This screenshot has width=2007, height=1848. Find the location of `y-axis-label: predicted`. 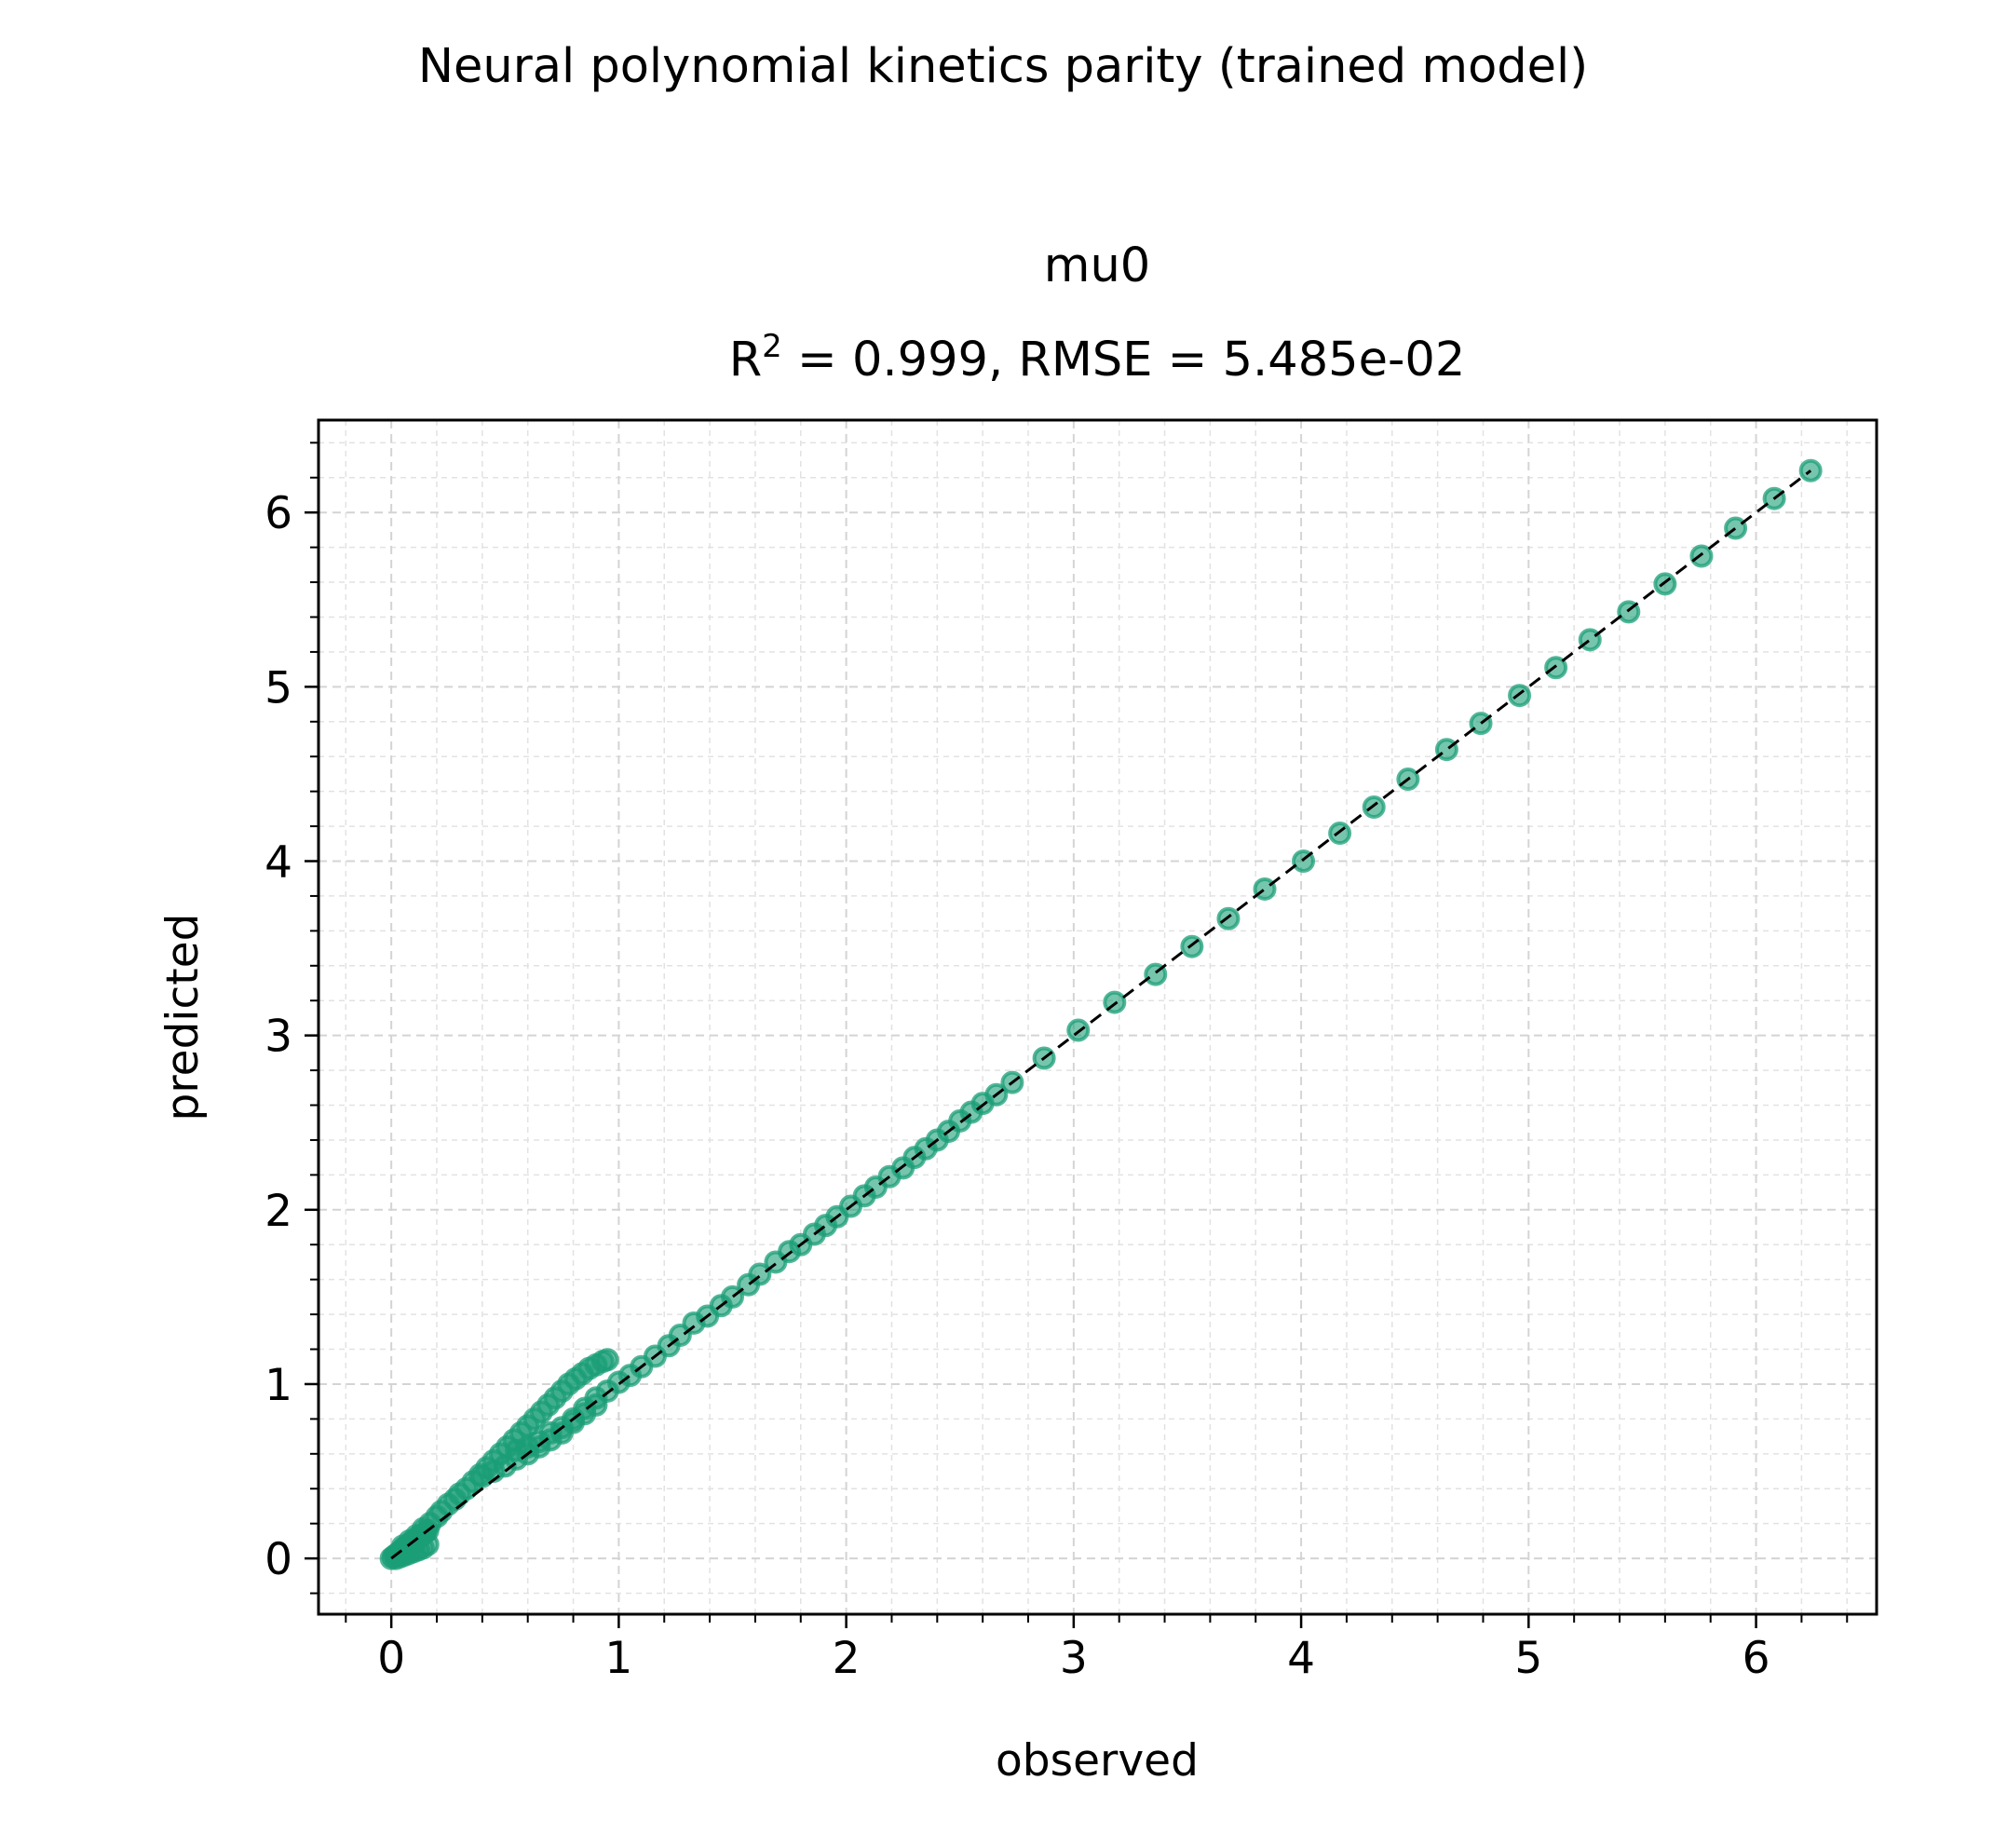

y-axis-label: predicted is located at coordinates (183, 1018).